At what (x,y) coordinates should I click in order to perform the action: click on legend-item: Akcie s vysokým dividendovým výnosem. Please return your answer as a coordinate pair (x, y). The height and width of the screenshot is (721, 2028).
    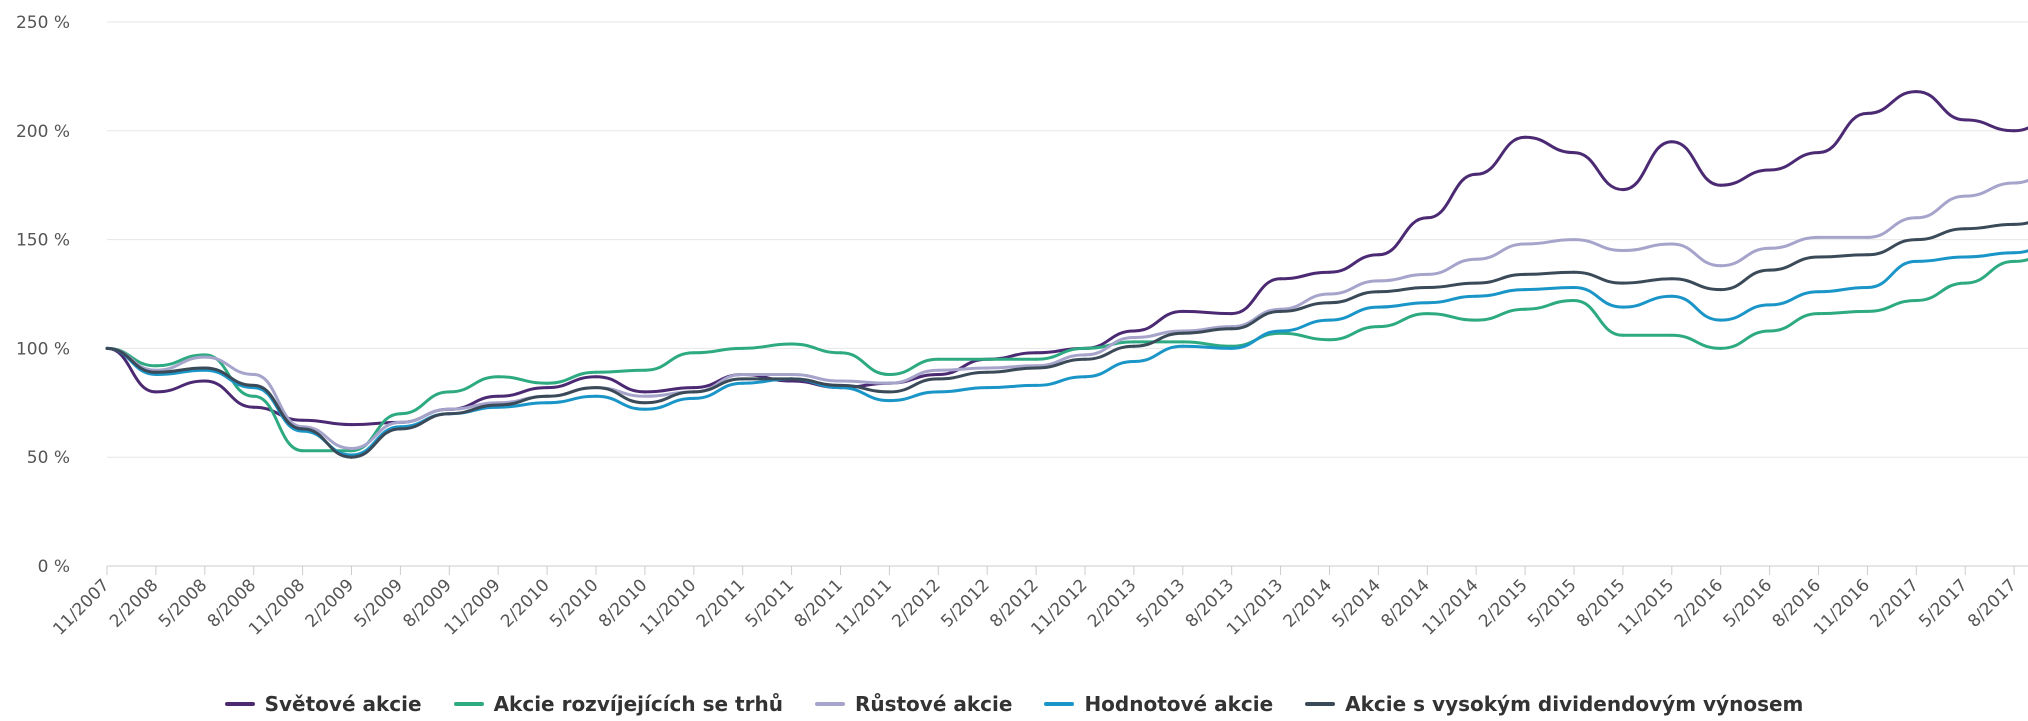
    Looking at the image, I should click on (1554, 704).